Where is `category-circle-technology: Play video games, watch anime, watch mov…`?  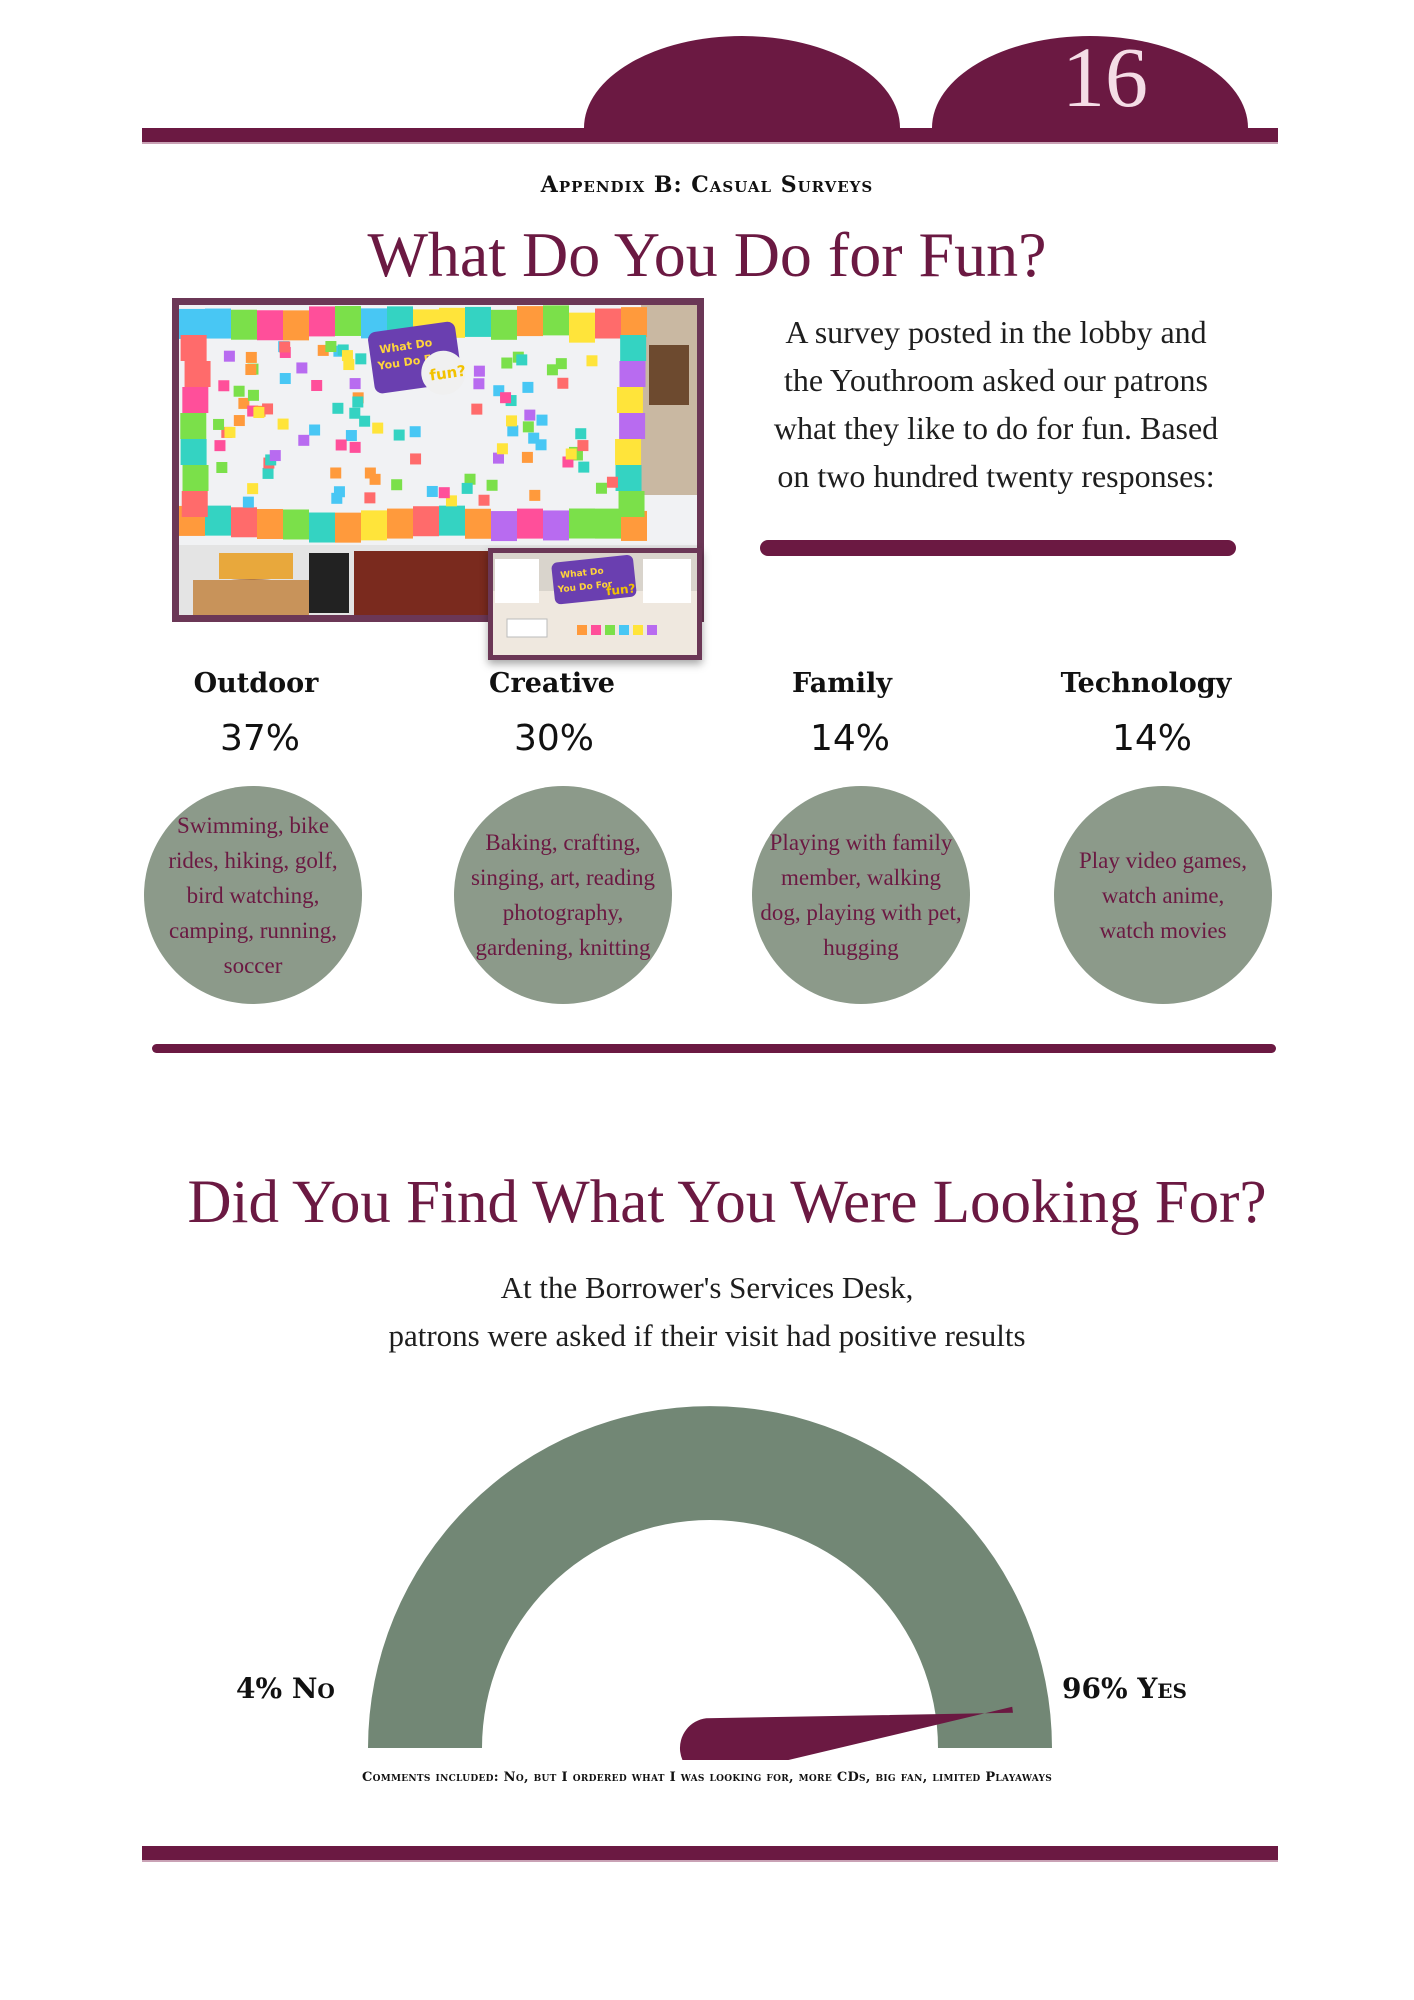 category-circle-technology: Play video games, watch anime, watch mov… is located at coordinates (1163, 895).